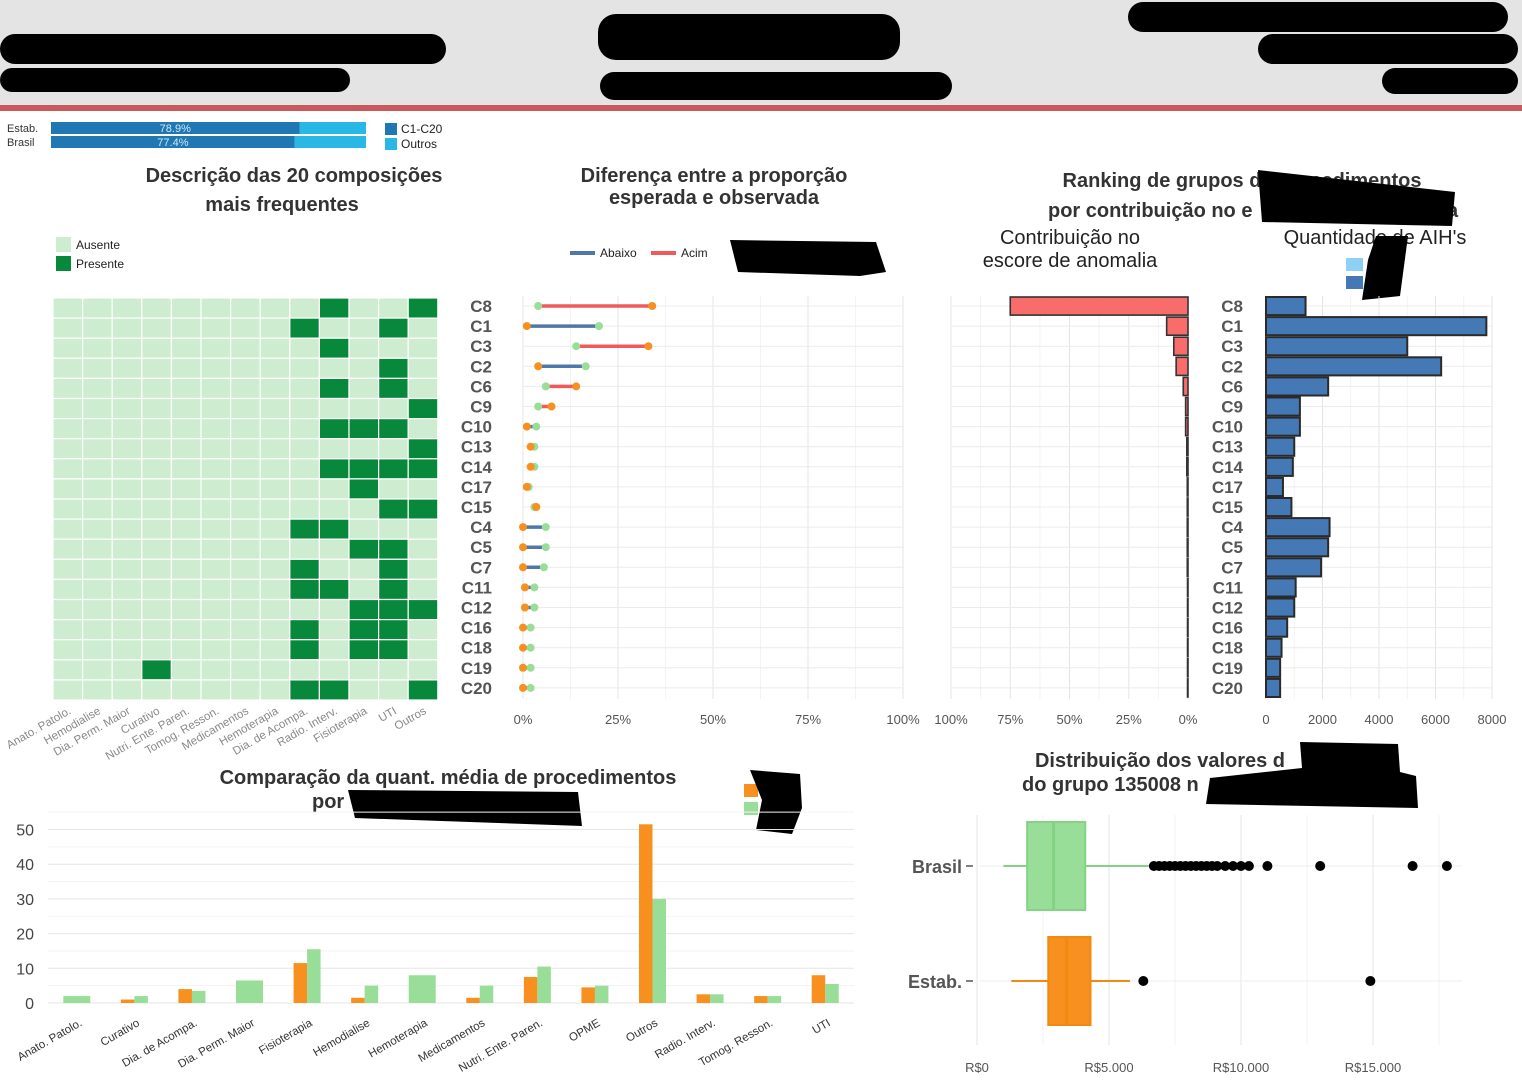 The height and width of the screenshot is (1086, 1522). What do you see at coordinates (25, 831) in the screenshot?
I see `y-tick-label: 50` at bounding box center [25, 831].